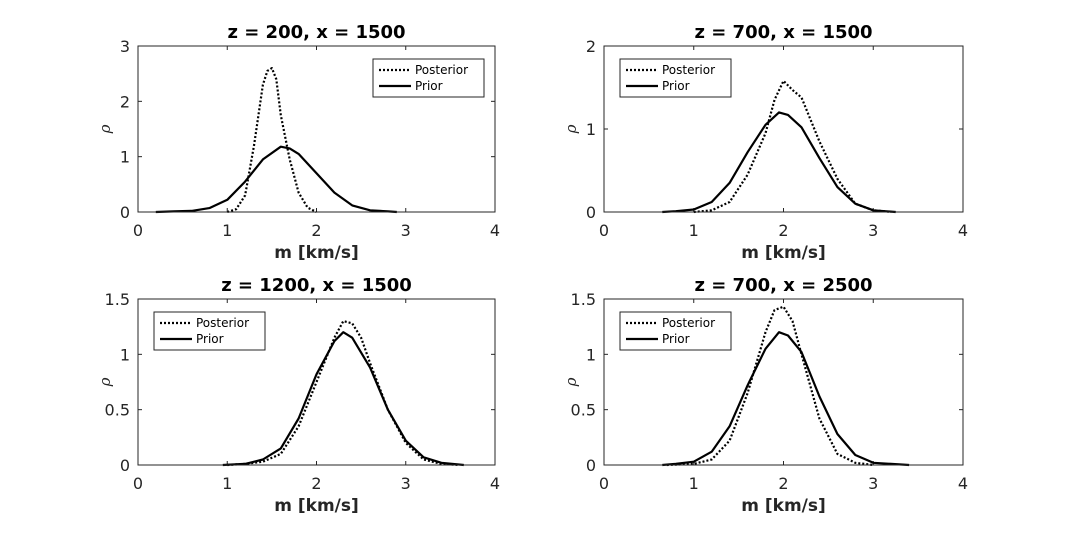 The width and height of the screenshot is (1067, 534). What do you see at coordinates (125, 46) in the screenshot?
I see `y-tick-label: 3` at bounding box center [125, 46].